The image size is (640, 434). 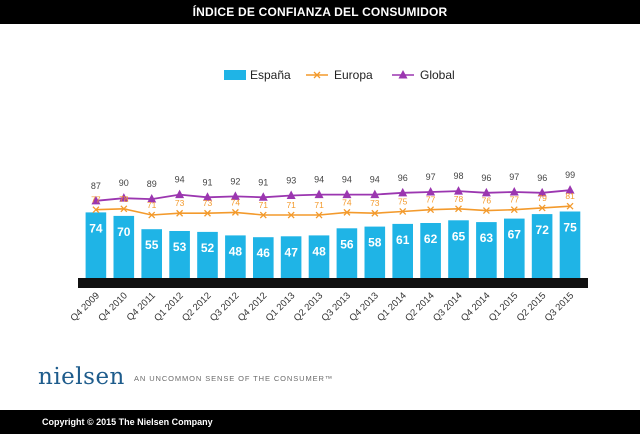 What do you see at coordinates (180, 180) in the screenshot?
I see `label-global-3: 94` at bounding box center [180, 180].